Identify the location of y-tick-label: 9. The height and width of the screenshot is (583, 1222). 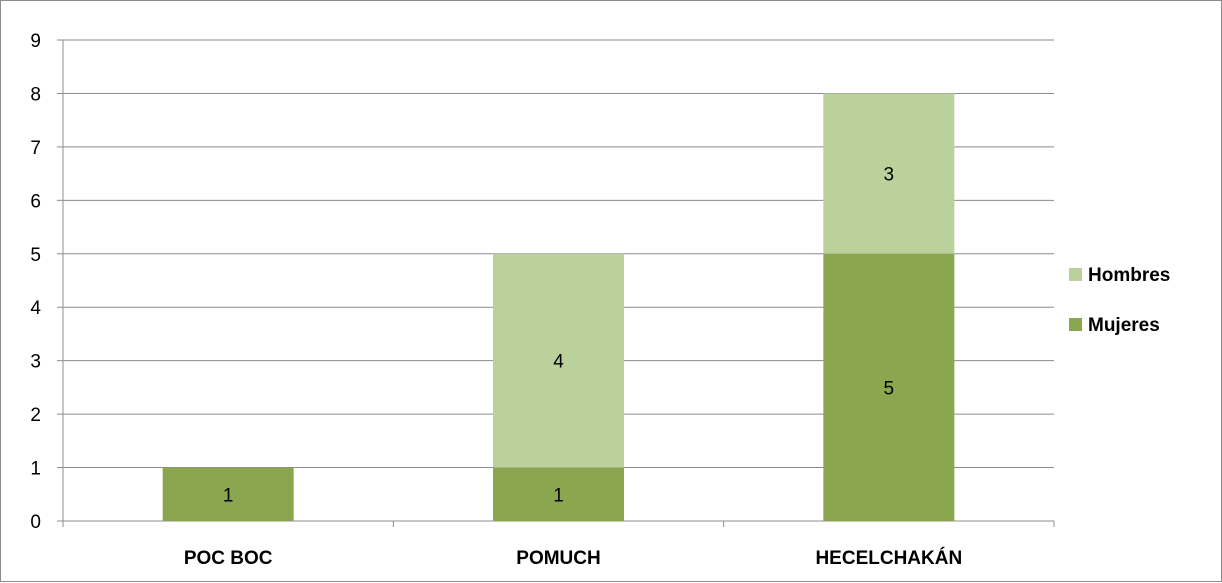
(35, 41).